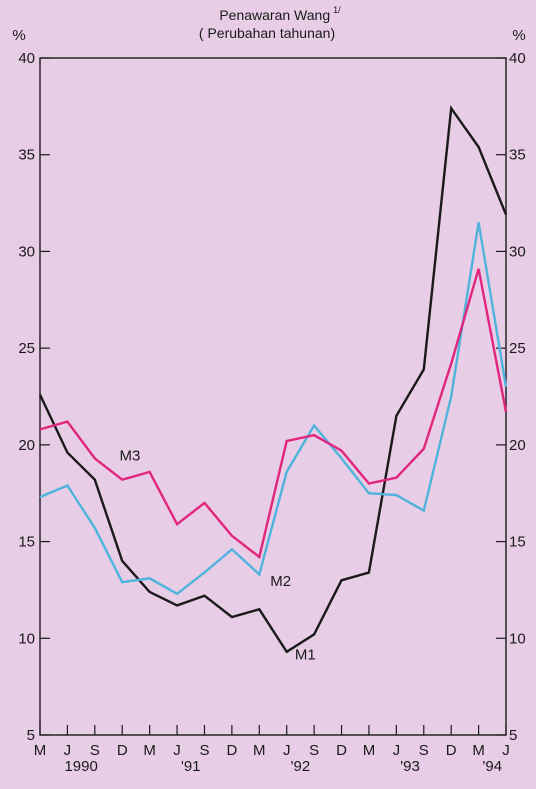 The width and height of the screenshot is (536, 789). Describe the element at coordinates (80, 766) in the screenshot. I see `year-label: 1990` at that location.